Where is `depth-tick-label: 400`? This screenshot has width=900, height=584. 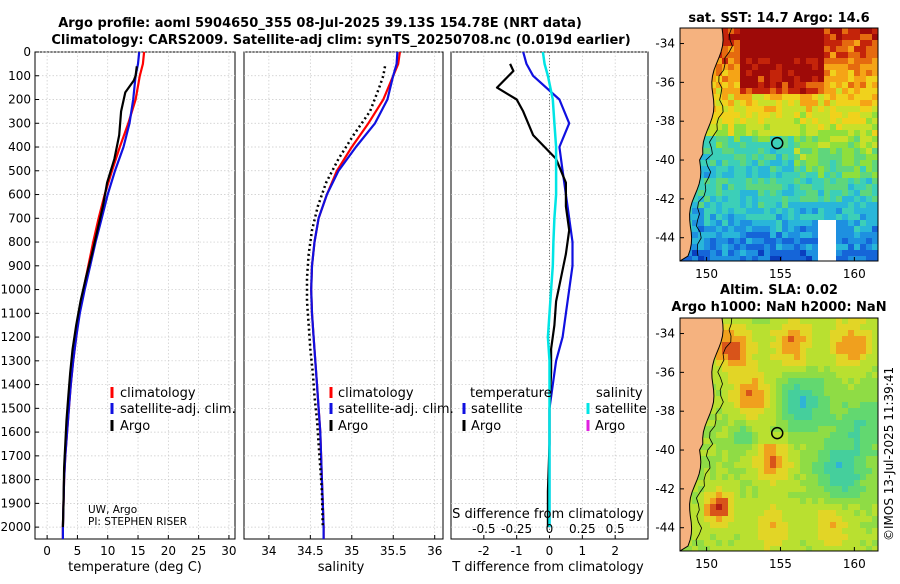
depth-tick-label: 400 is located at coordinates (19, 147).